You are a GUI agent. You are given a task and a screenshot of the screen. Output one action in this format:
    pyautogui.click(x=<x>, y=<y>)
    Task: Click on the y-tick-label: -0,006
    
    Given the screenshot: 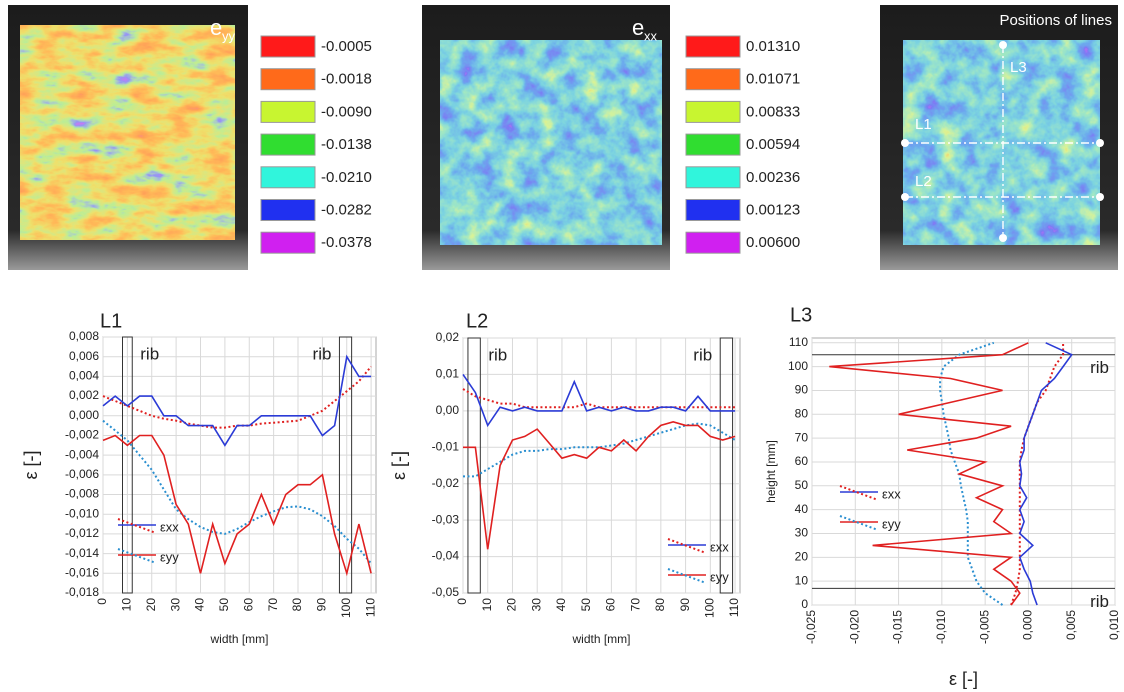 What is the action you would take?
    pyautogui.click(x=82, y=474)
    